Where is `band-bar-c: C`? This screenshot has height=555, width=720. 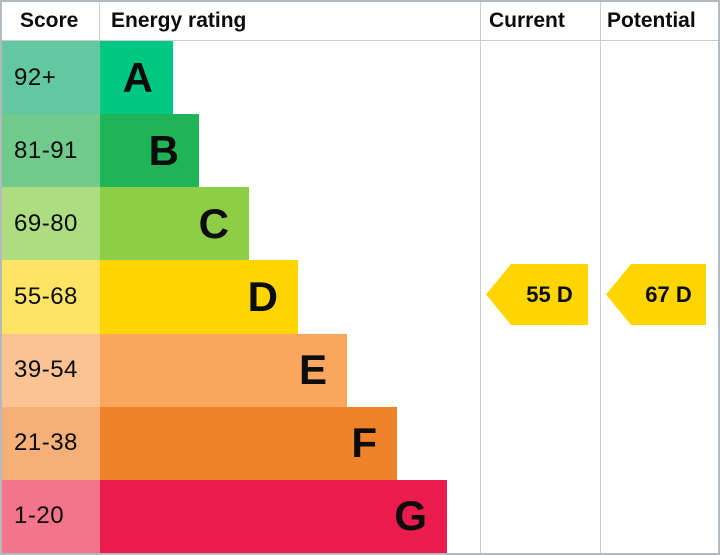 band-bar-c: C is located at coordinates (174, 224).